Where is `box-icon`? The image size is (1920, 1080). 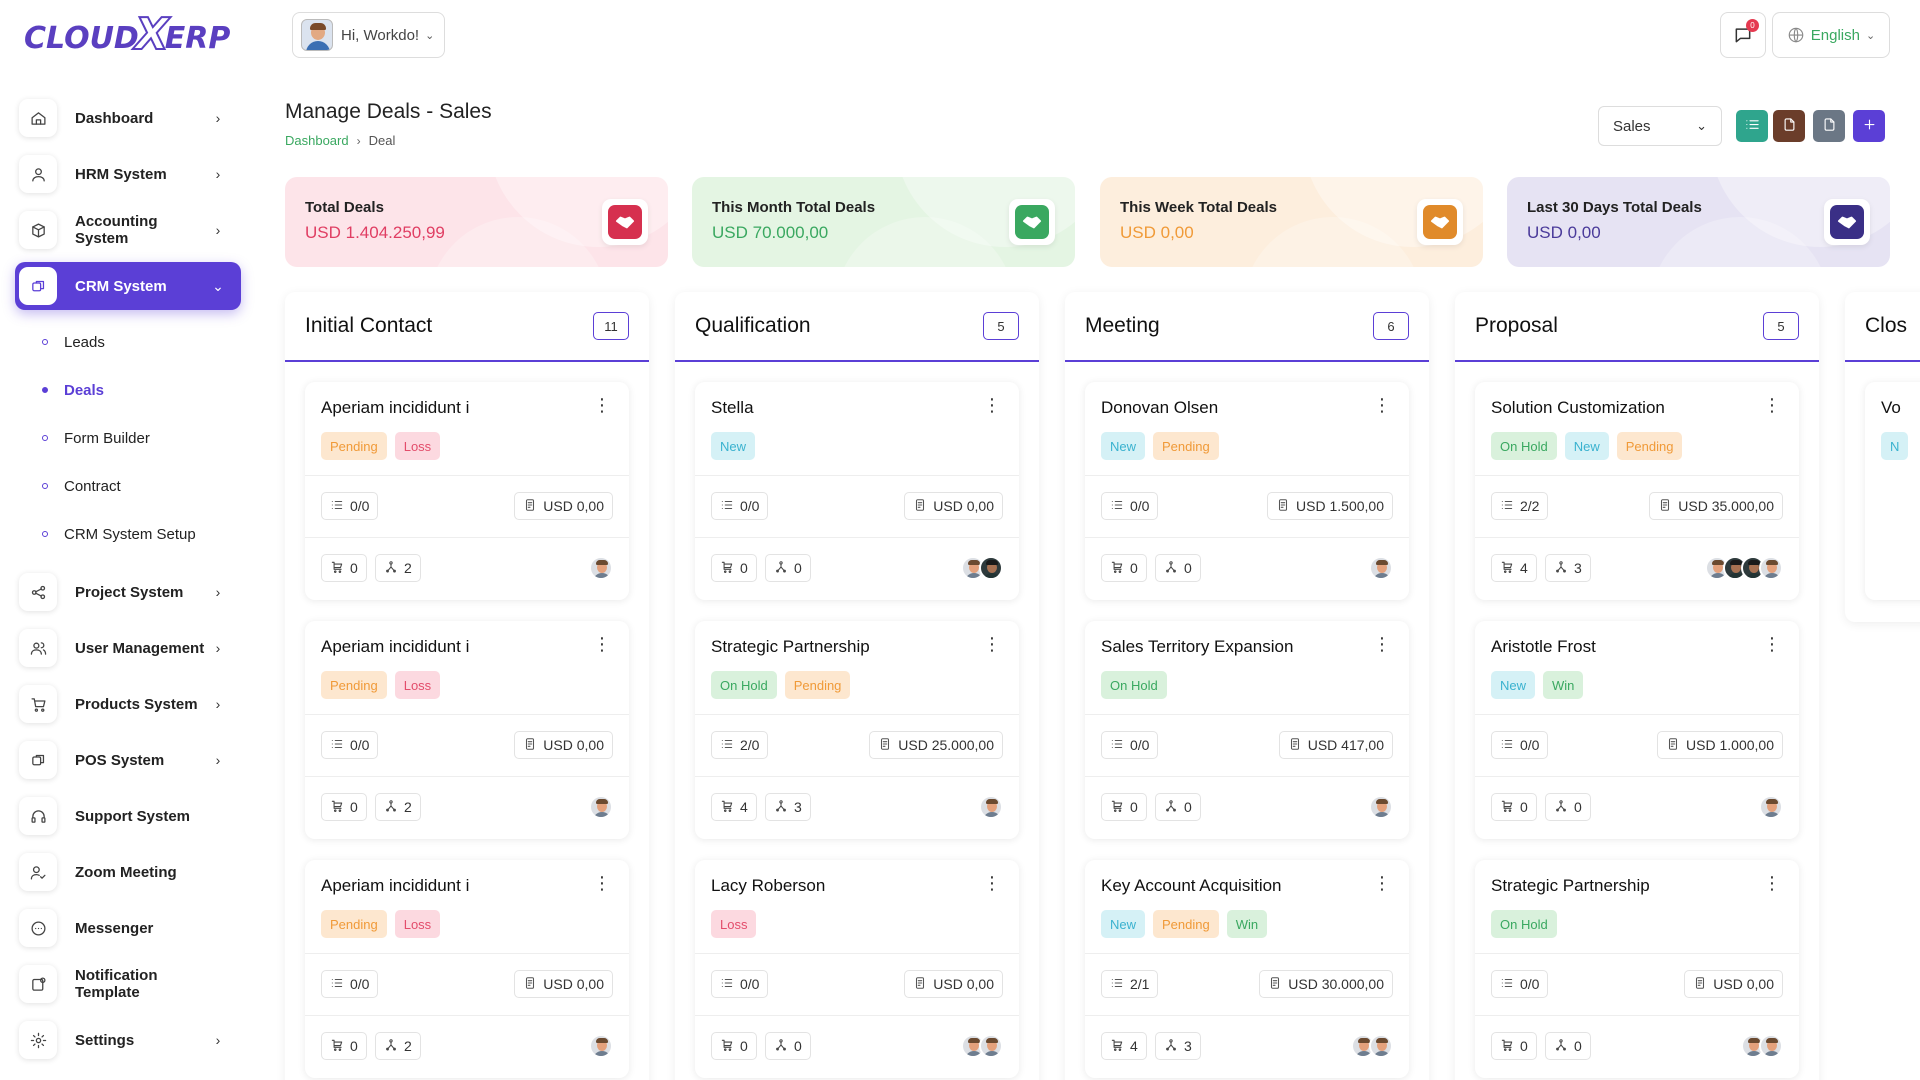
box-icon is located at coordinates (38, 230).